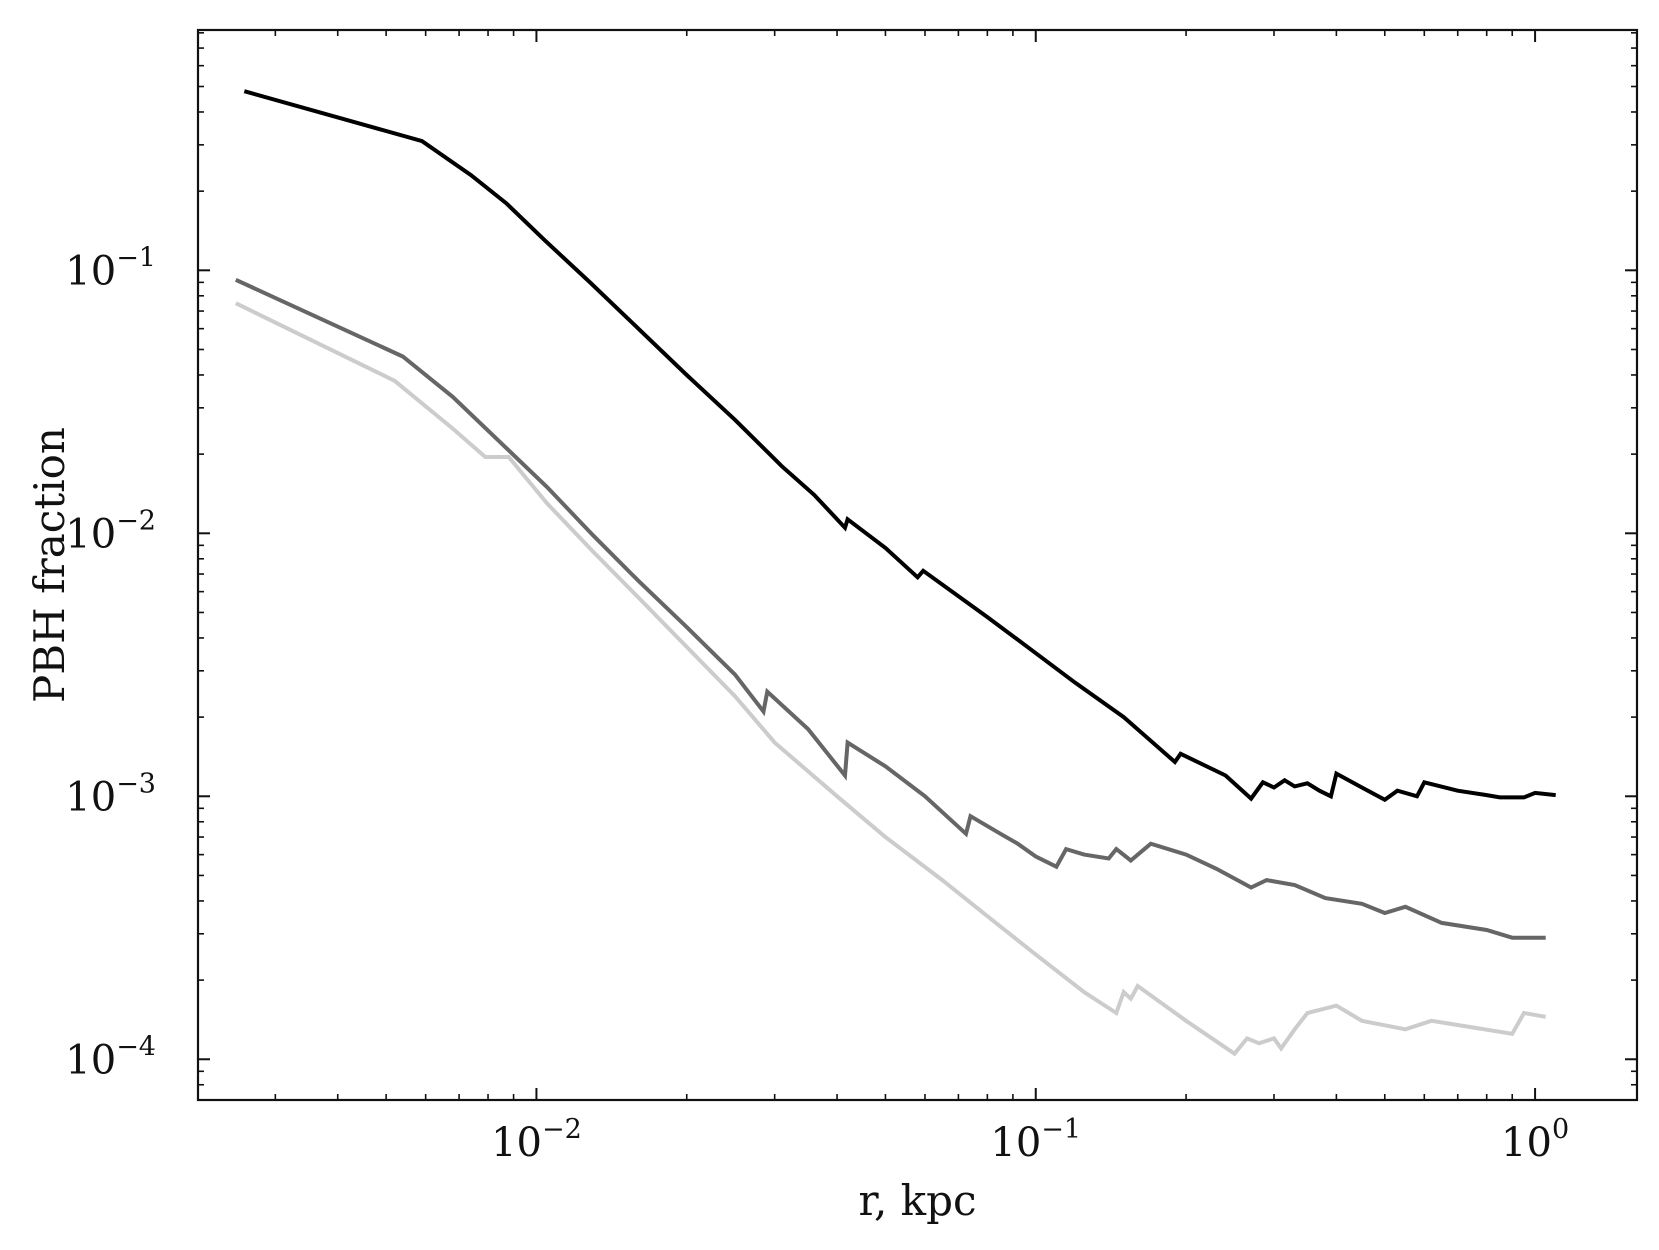  Describe the element at coordinates (110, 531) in the screenshot. I see `y-tick-label: 10⁻²` at that location.